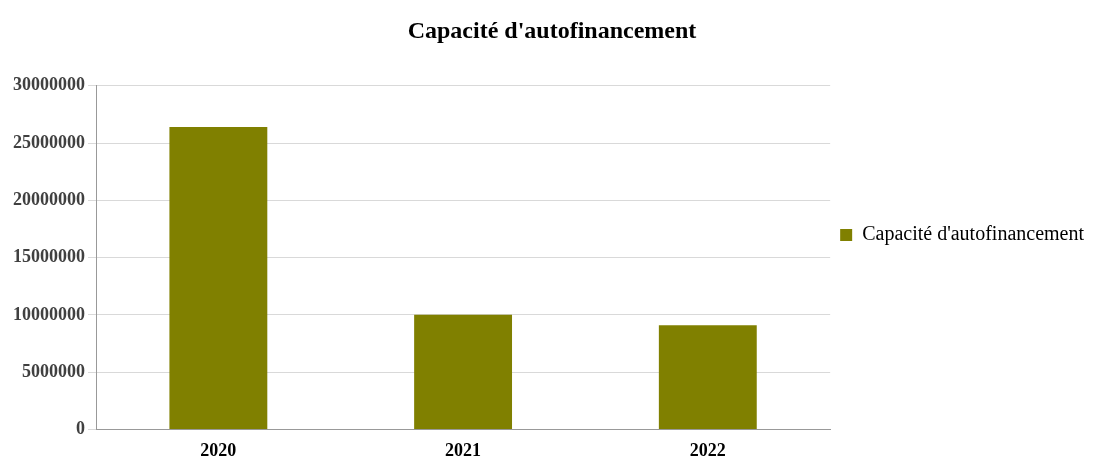 This screenshot has width=1104, height=470. Describe the element at coordinates (973, 234) in the screenshot. I see `legend-label: Capacité d'autofinancement` at that location.